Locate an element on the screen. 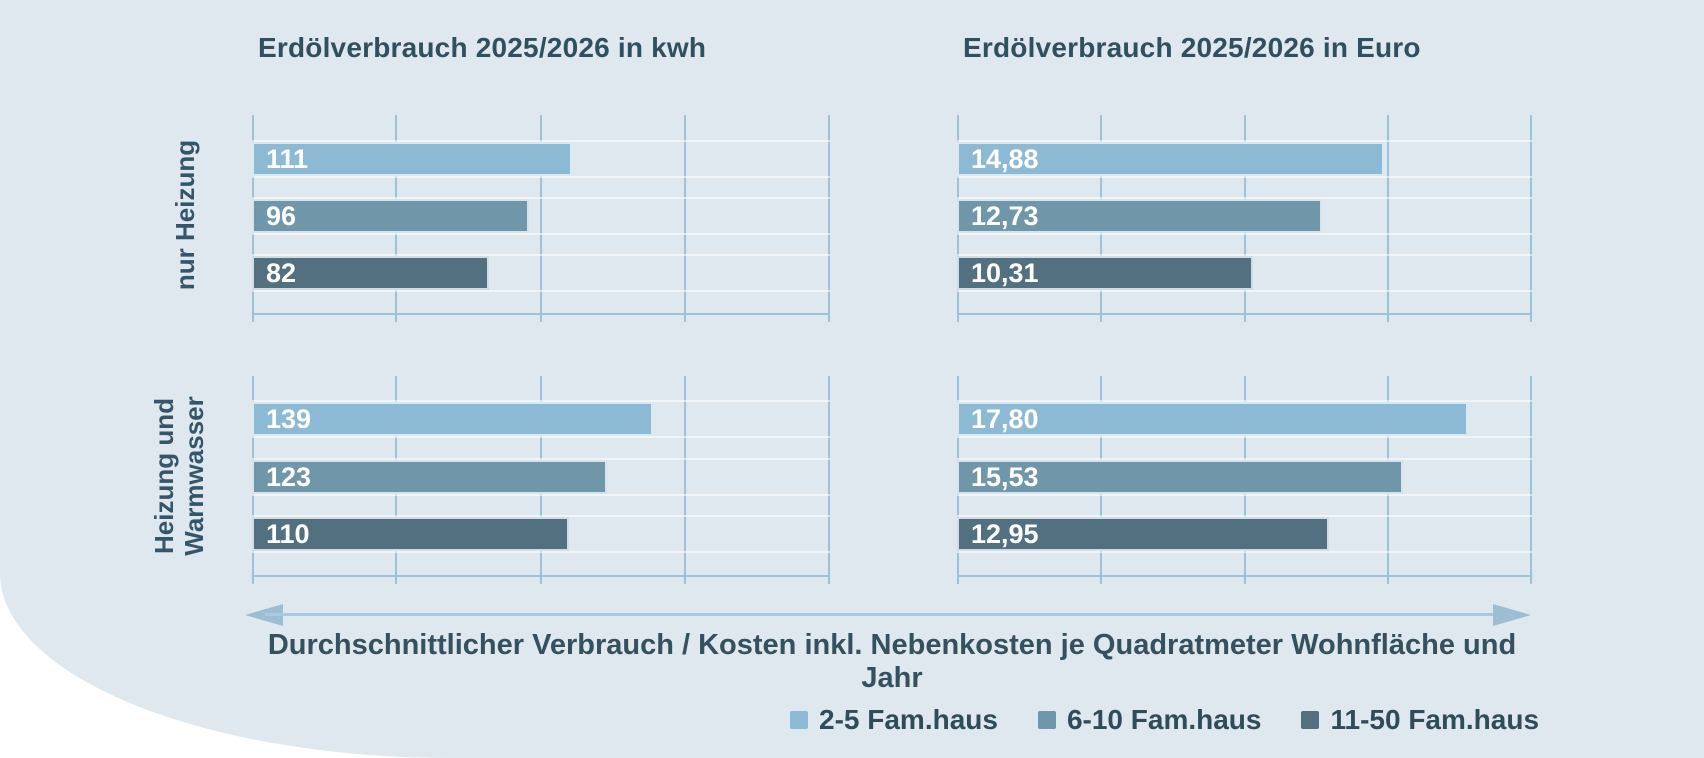  bar-kwh-warmwasser-11-50: 110 is located at coordinates (410, 534).